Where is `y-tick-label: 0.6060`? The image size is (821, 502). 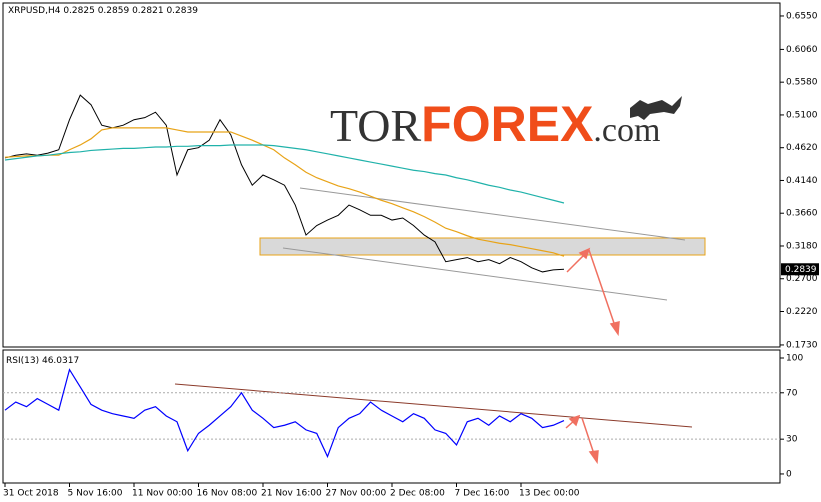 y-tick-label: 0.6060 is located at coordinates (802, 50).